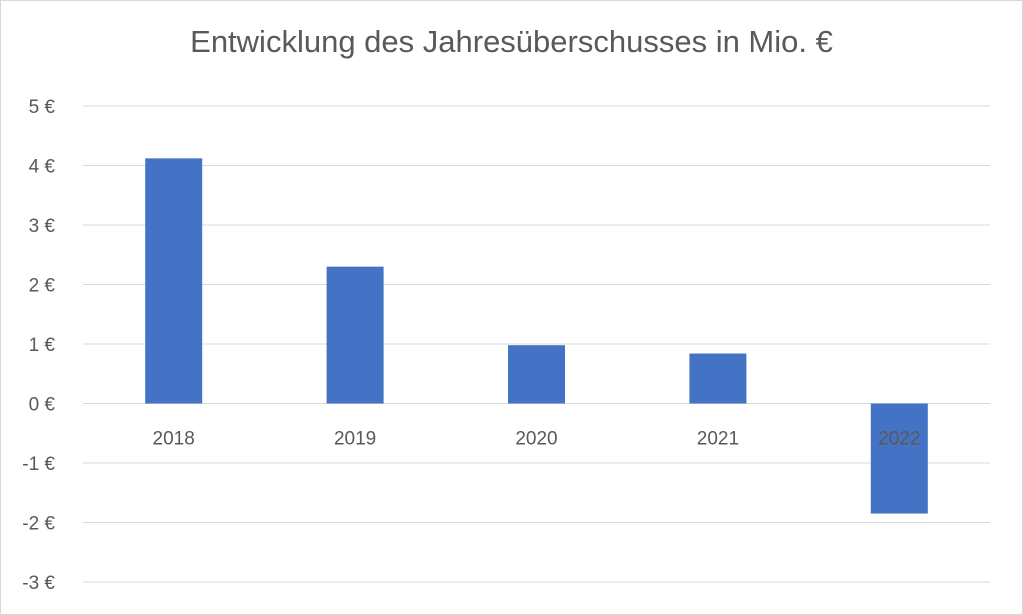  Describe the element at coordinates (899, 458) in the screenshot. I see `bar-2022` at that location.